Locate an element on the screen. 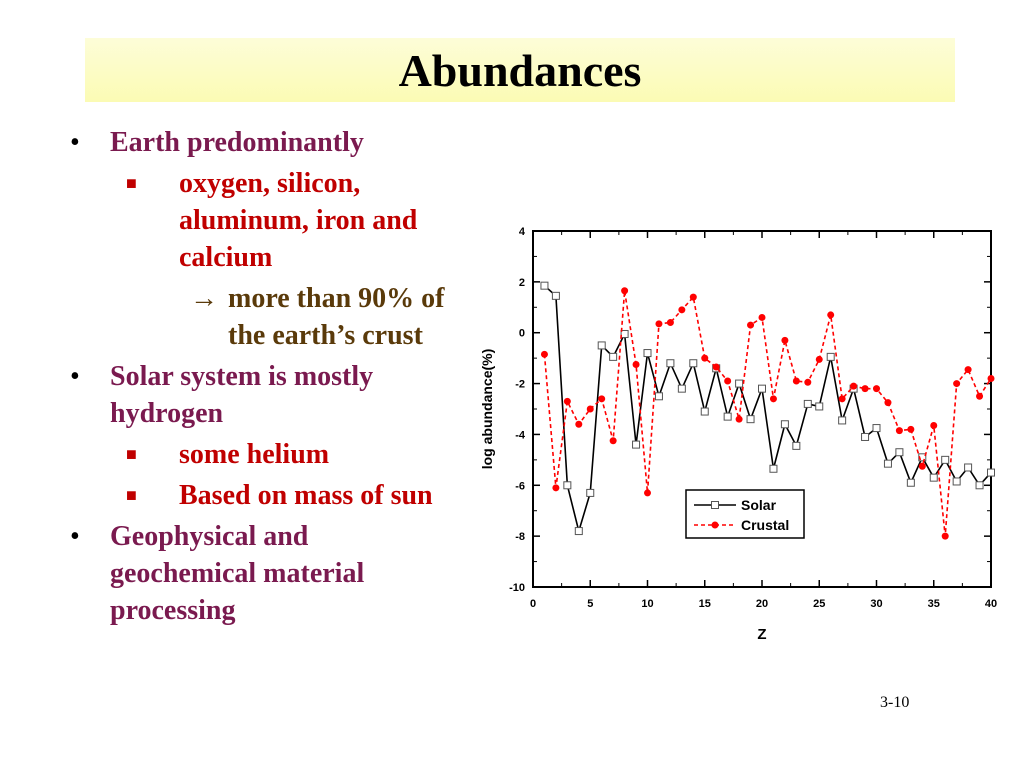 The height and width of the screenshot is (768, 1024). x-tick-label: 0 is located at coordinates (533, 604).